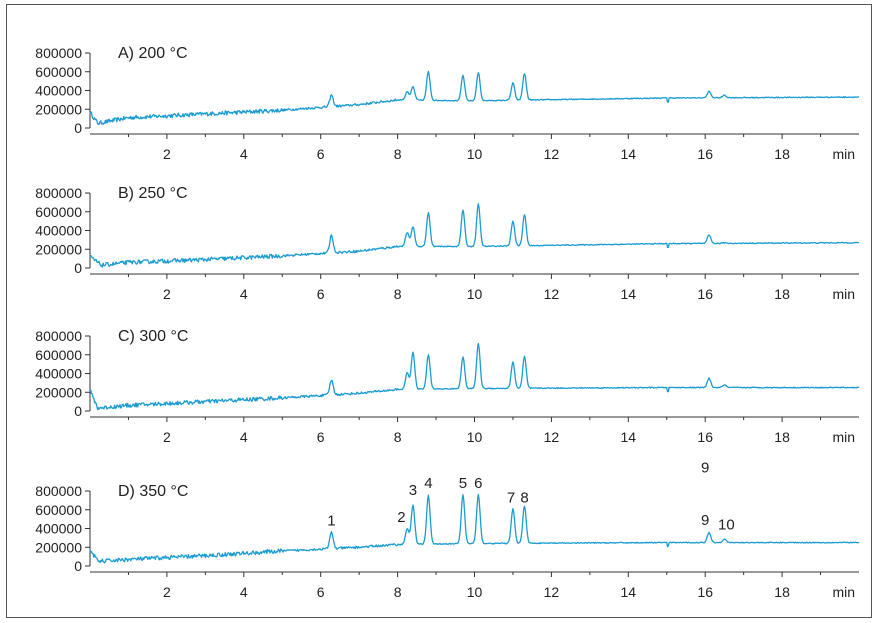 The width and height of the screenshot is (878, 623). I want to click on panel-title: C) 300 °C, so click(153, 336).